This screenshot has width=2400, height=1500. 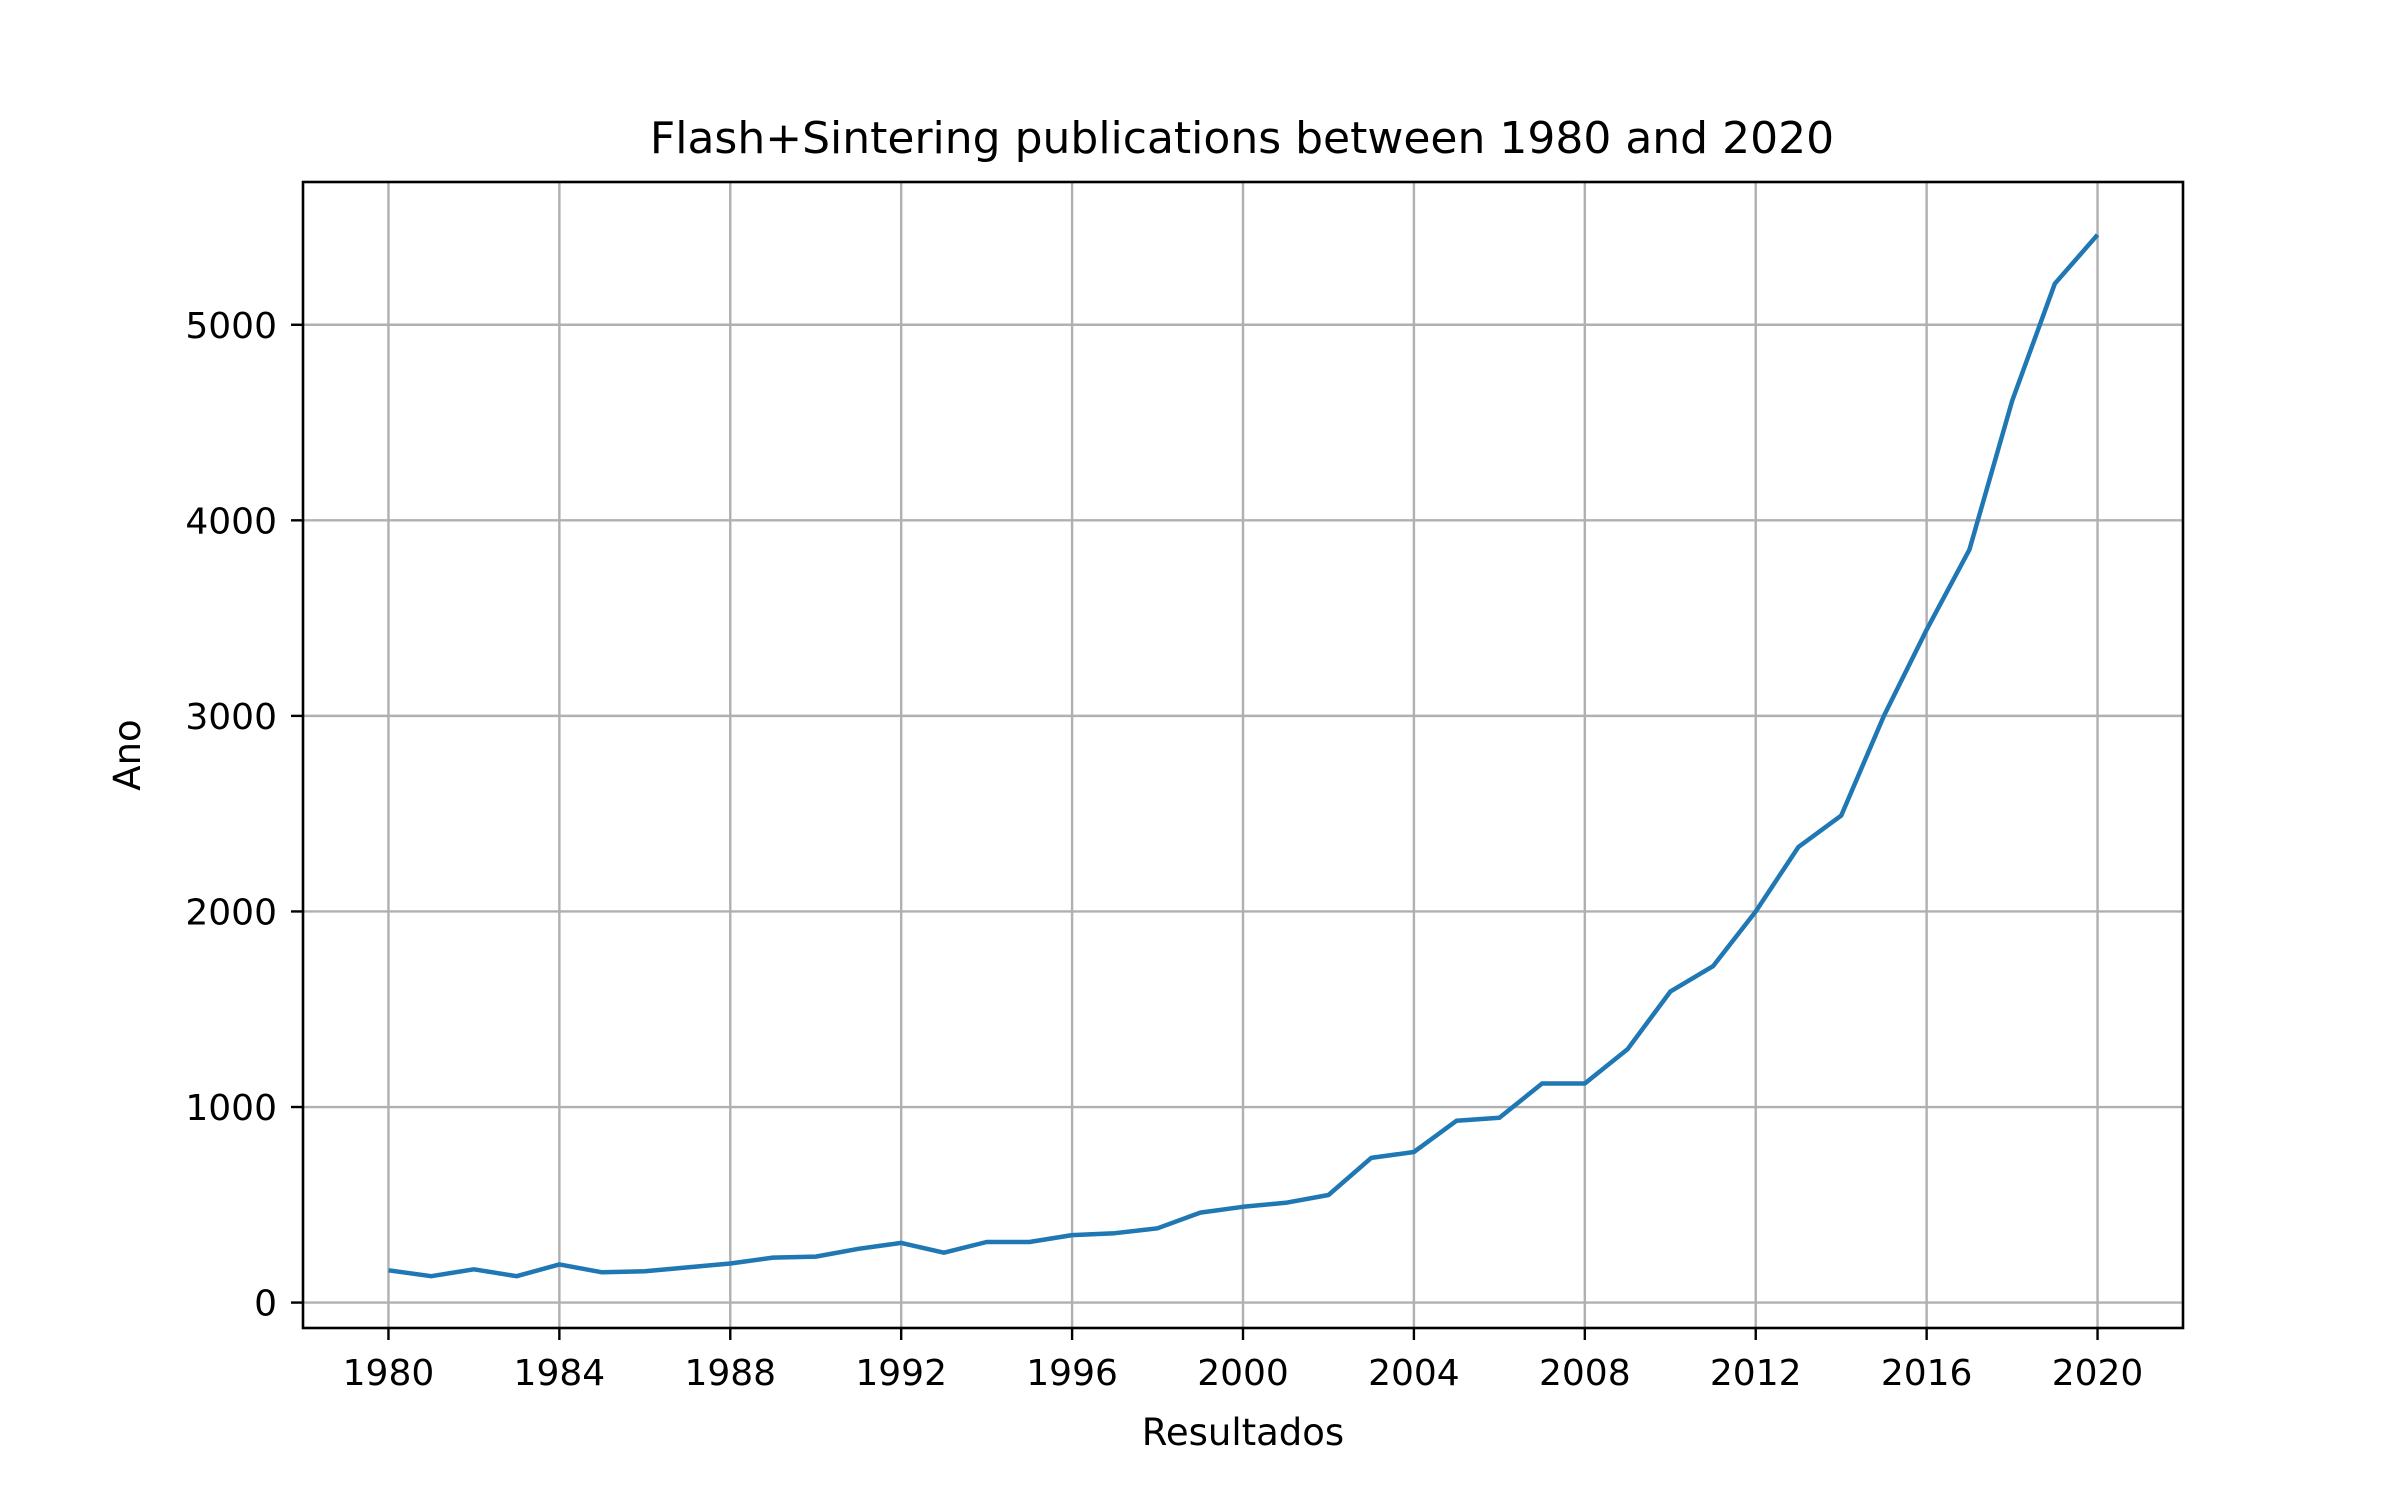 I want to click on y-tick-label: 3000, so click(x=231, y=717).